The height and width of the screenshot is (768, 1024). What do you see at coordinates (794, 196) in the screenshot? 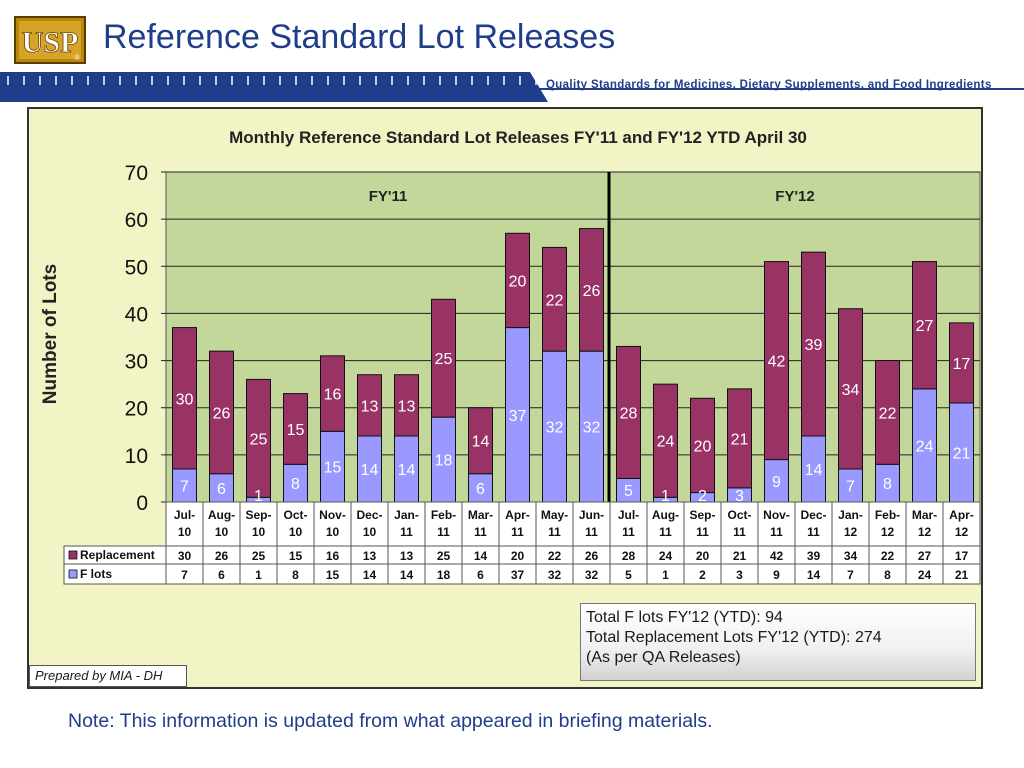
I see `fiscal-period-label: FY'12` at bounding box center [794, 196].